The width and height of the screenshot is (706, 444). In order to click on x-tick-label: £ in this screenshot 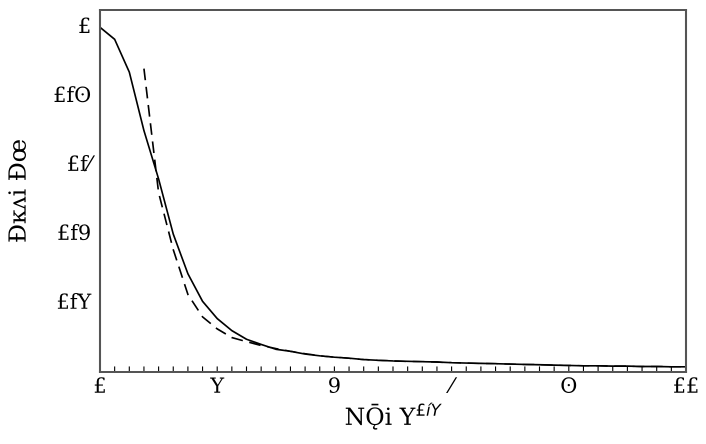, I will do `click(99, 385)`.